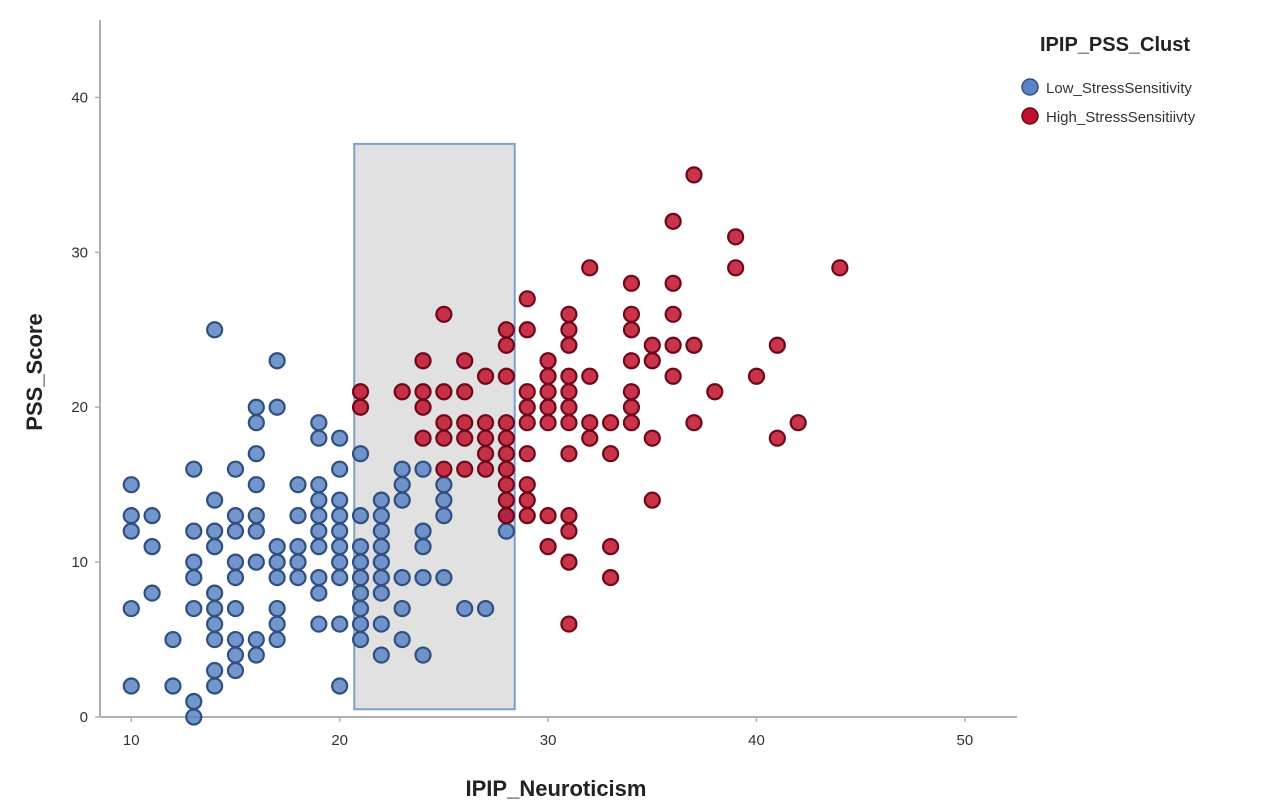 The width and height of the screenshot is (1280, 811). What do you see at coordinates (79, 97) in the screenshot?
I see `y-tick-label: 40` at bounding box center [79, 97].